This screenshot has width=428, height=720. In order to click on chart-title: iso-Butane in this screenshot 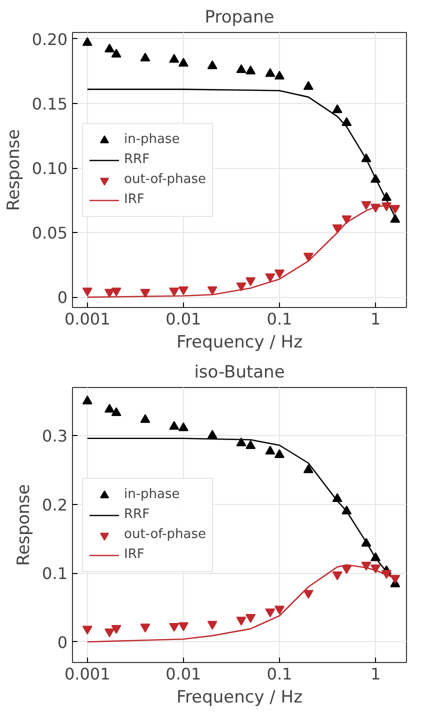, I will do `click(239, 372)`.